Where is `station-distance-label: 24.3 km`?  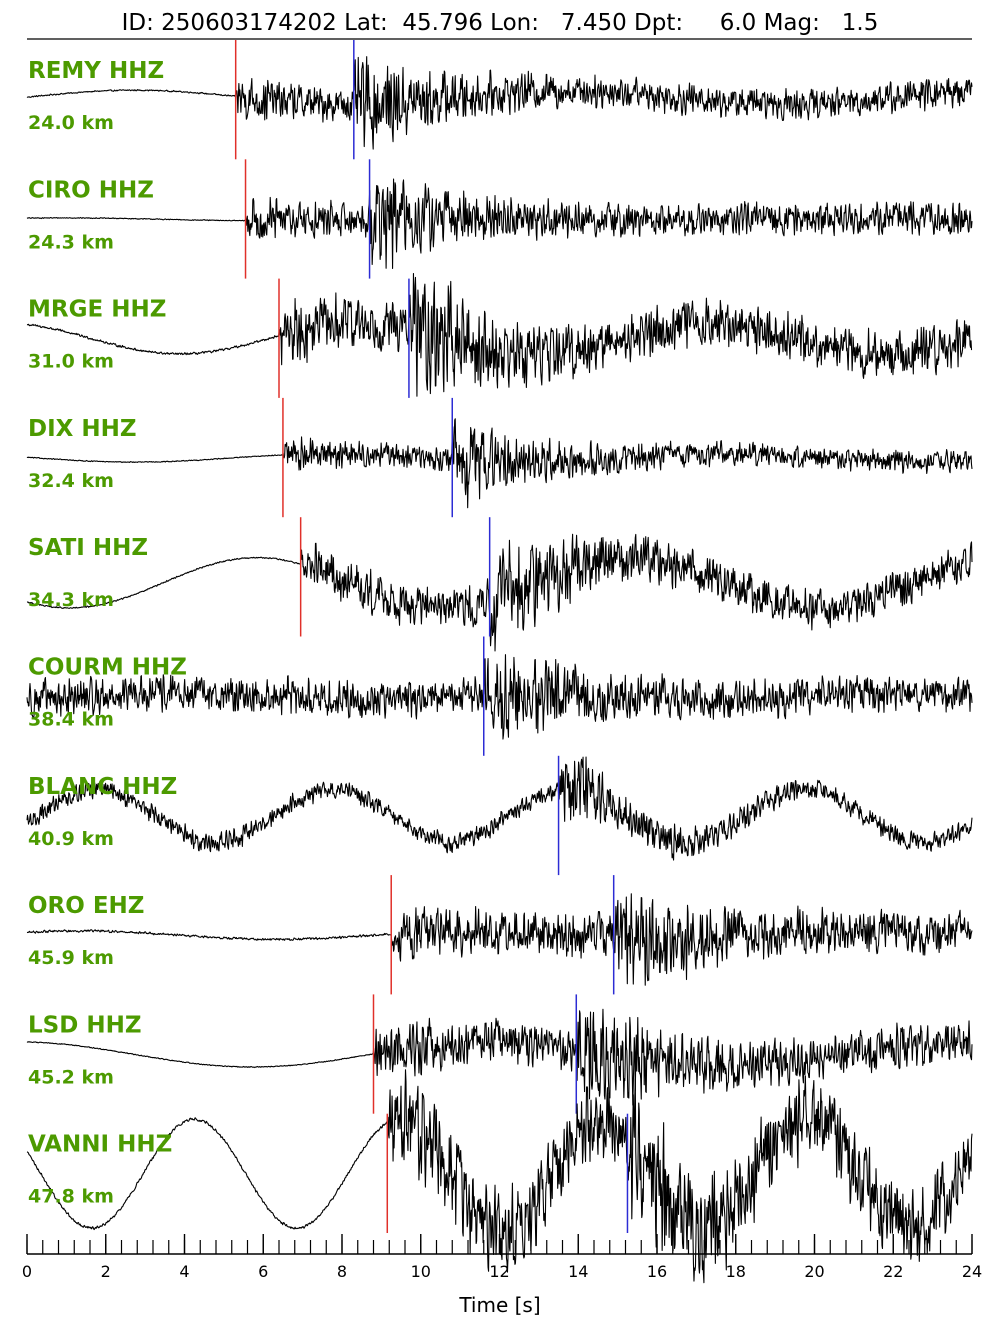
station-distance-label: 24.3 km is located at coordinates (71, 242).